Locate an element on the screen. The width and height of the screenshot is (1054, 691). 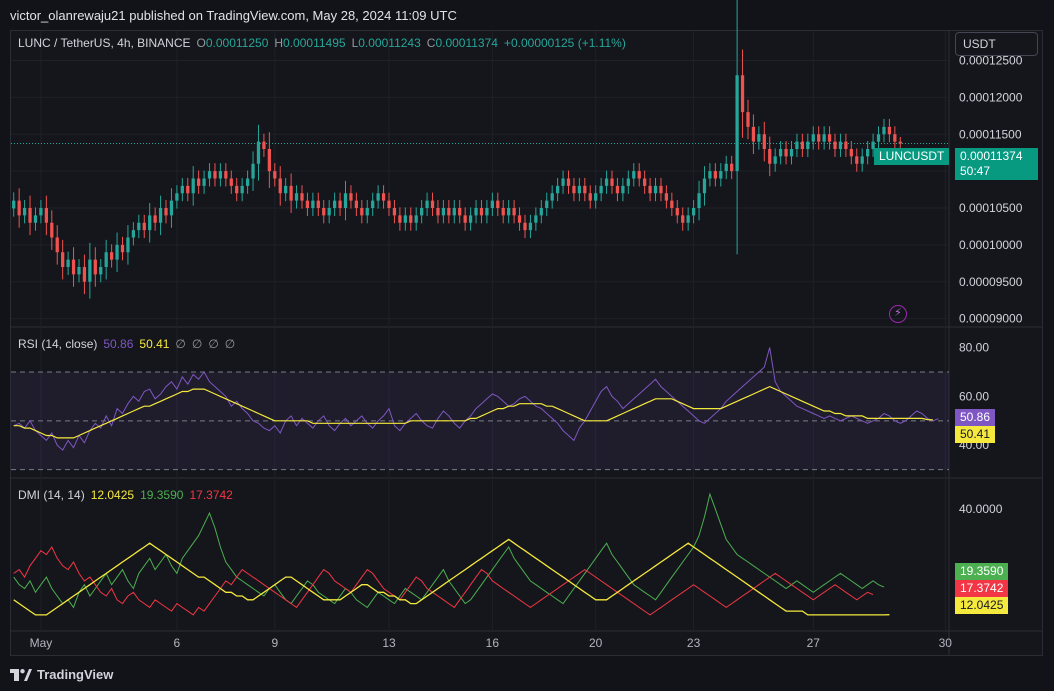
rsi-value-tag: 50.86 is located at coordinates (975, 417).